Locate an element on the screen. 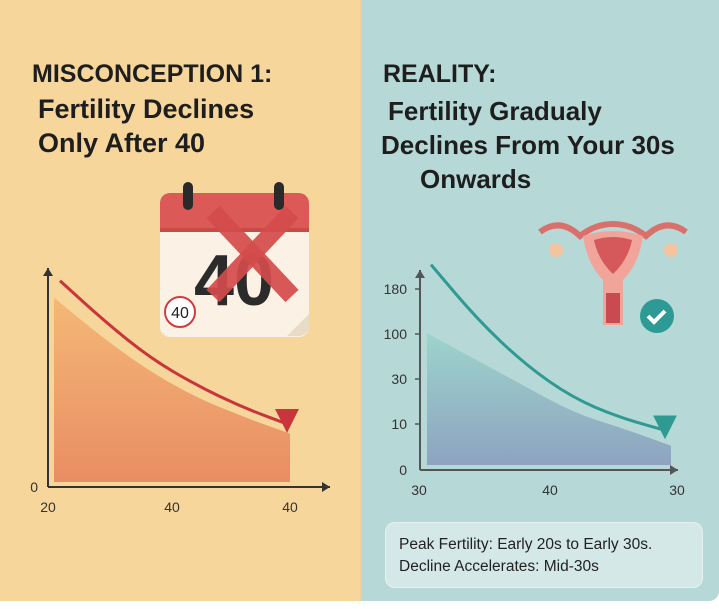 The width and height of the screenshot is (719, 609). cross-icon is located at coordinates (252, 254).